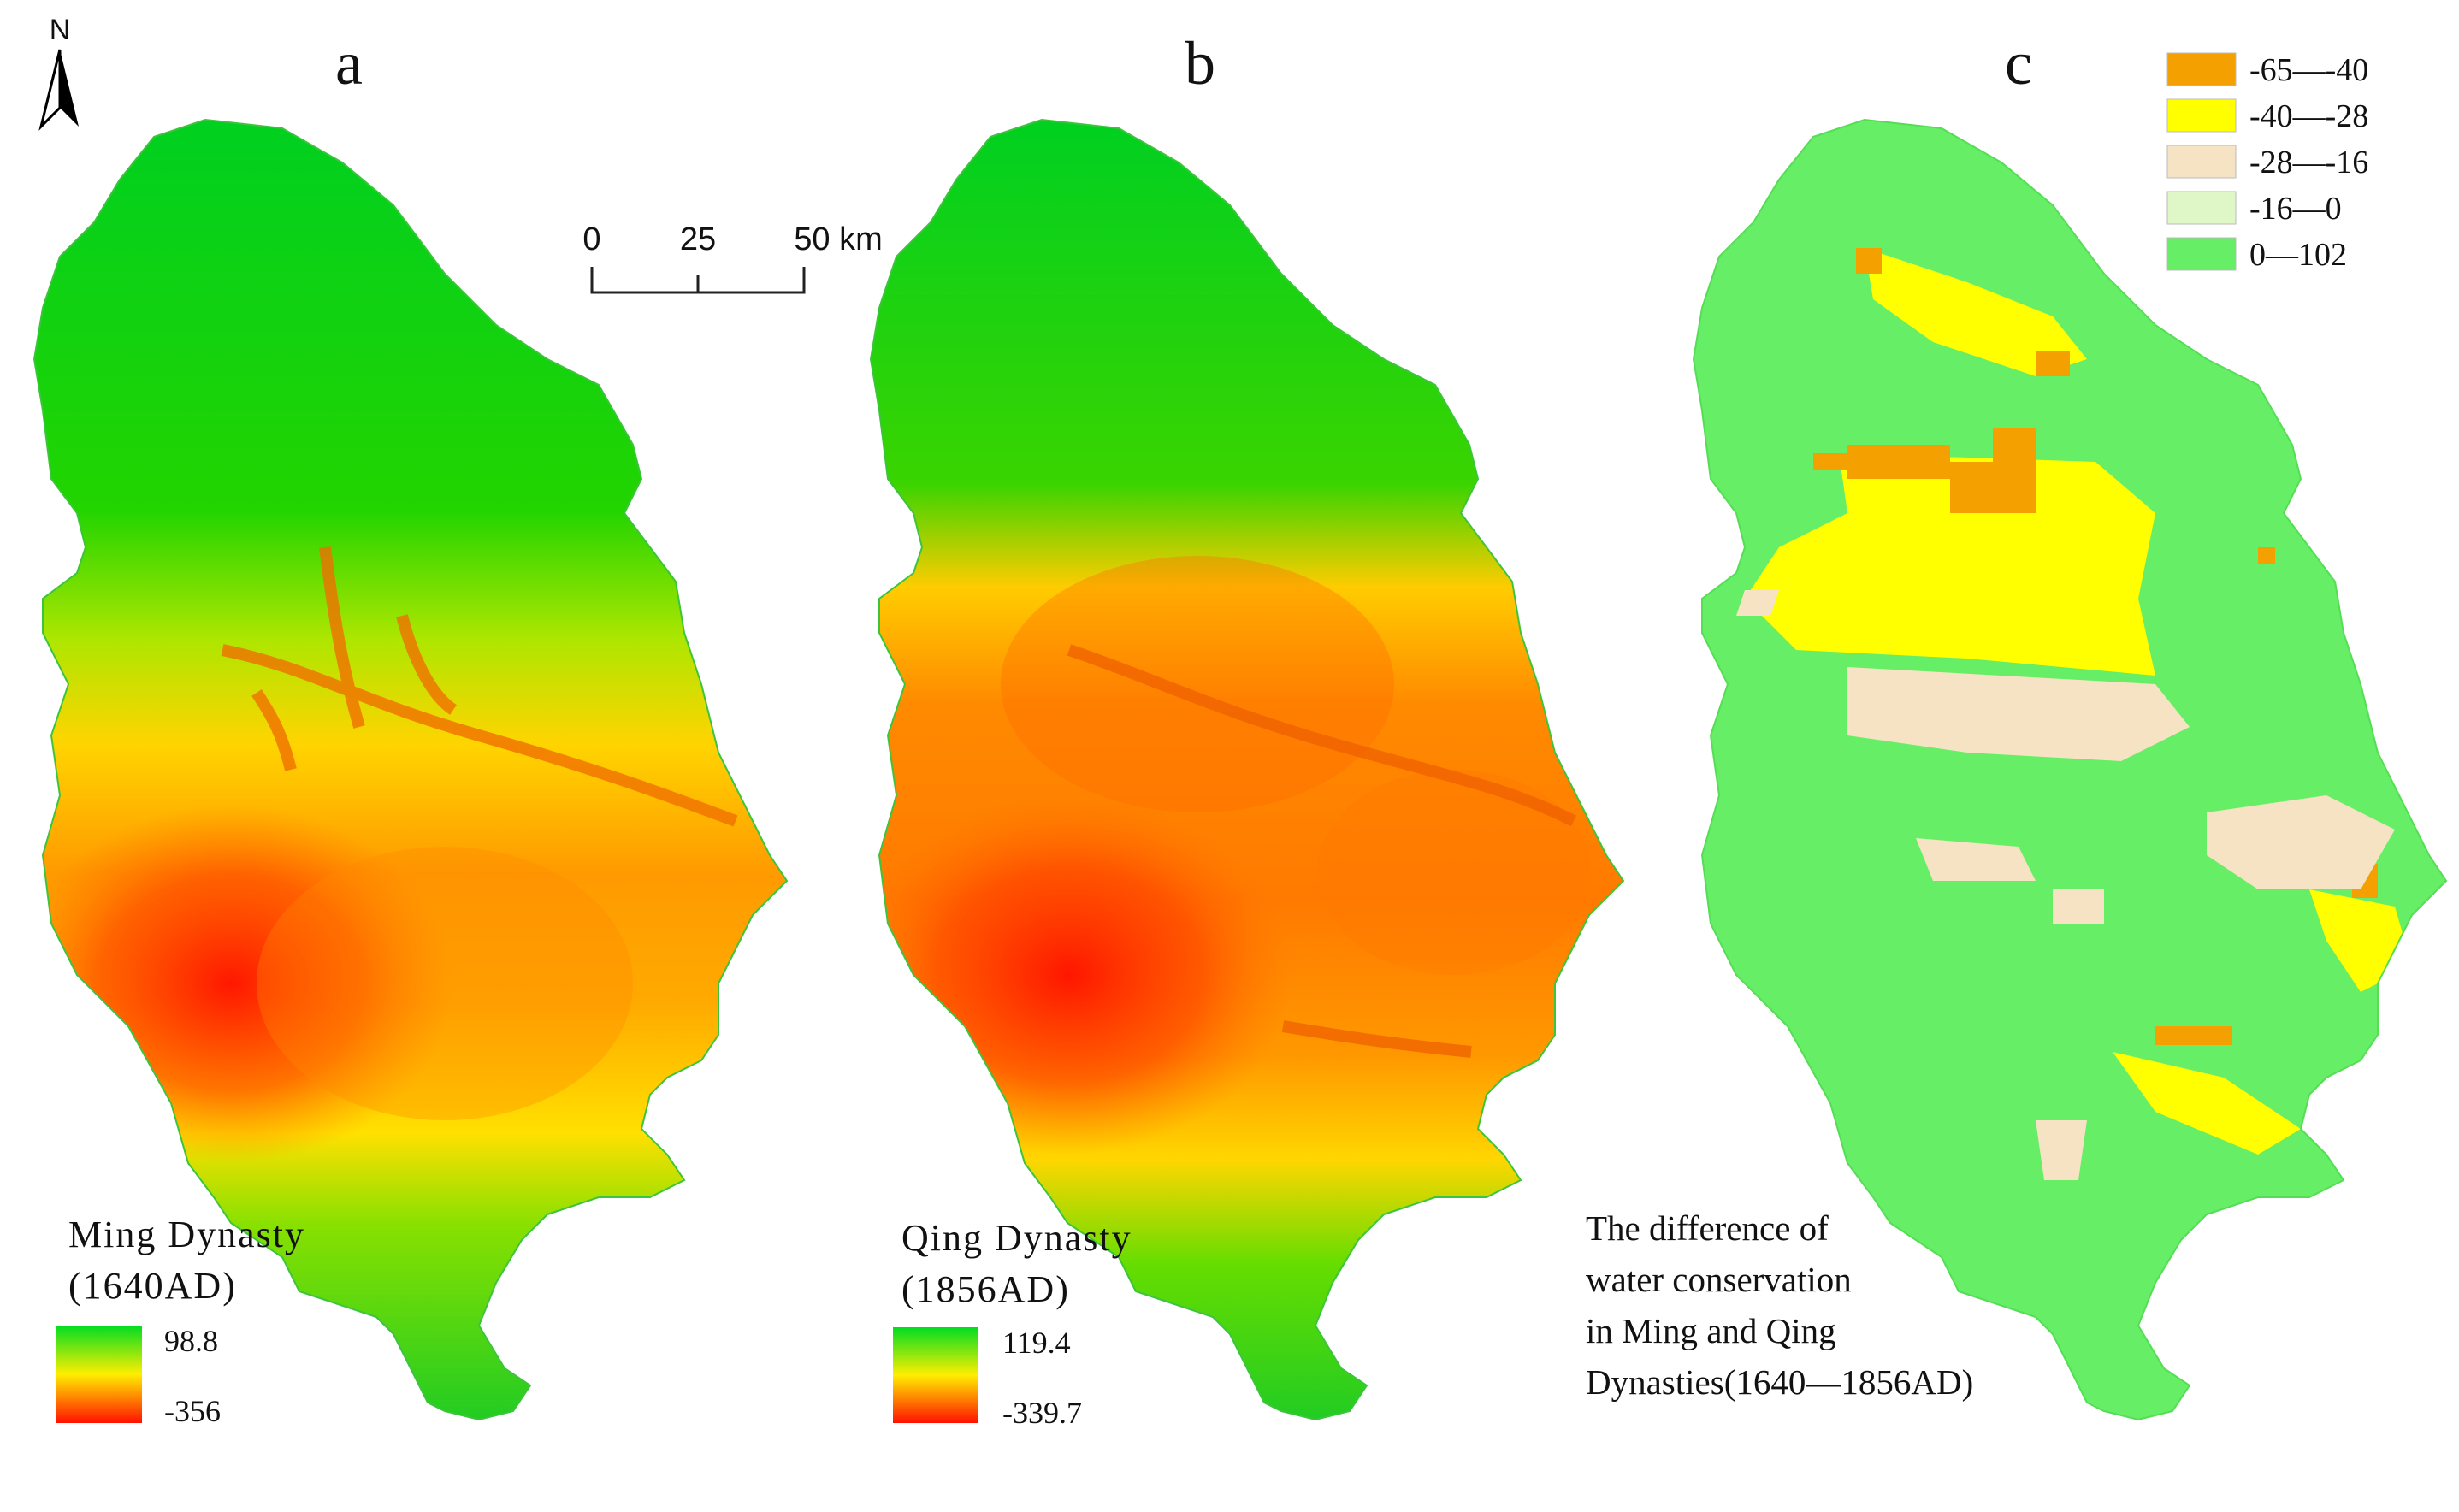  I want to click on legend-c: -65—-40 -40—-28 -28—-16 -16—0 0—102, so click(2267, 162).